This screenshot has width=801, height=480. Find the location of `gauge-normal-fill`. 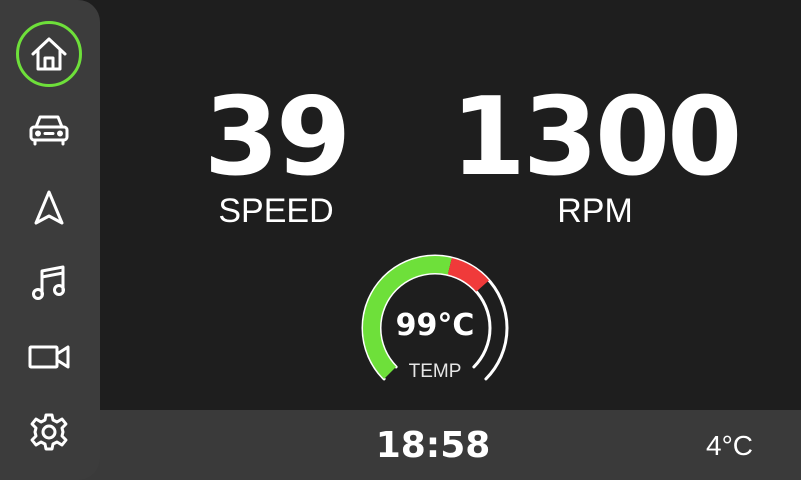

gauge-normal-fill is located at coordinates (407, 317).